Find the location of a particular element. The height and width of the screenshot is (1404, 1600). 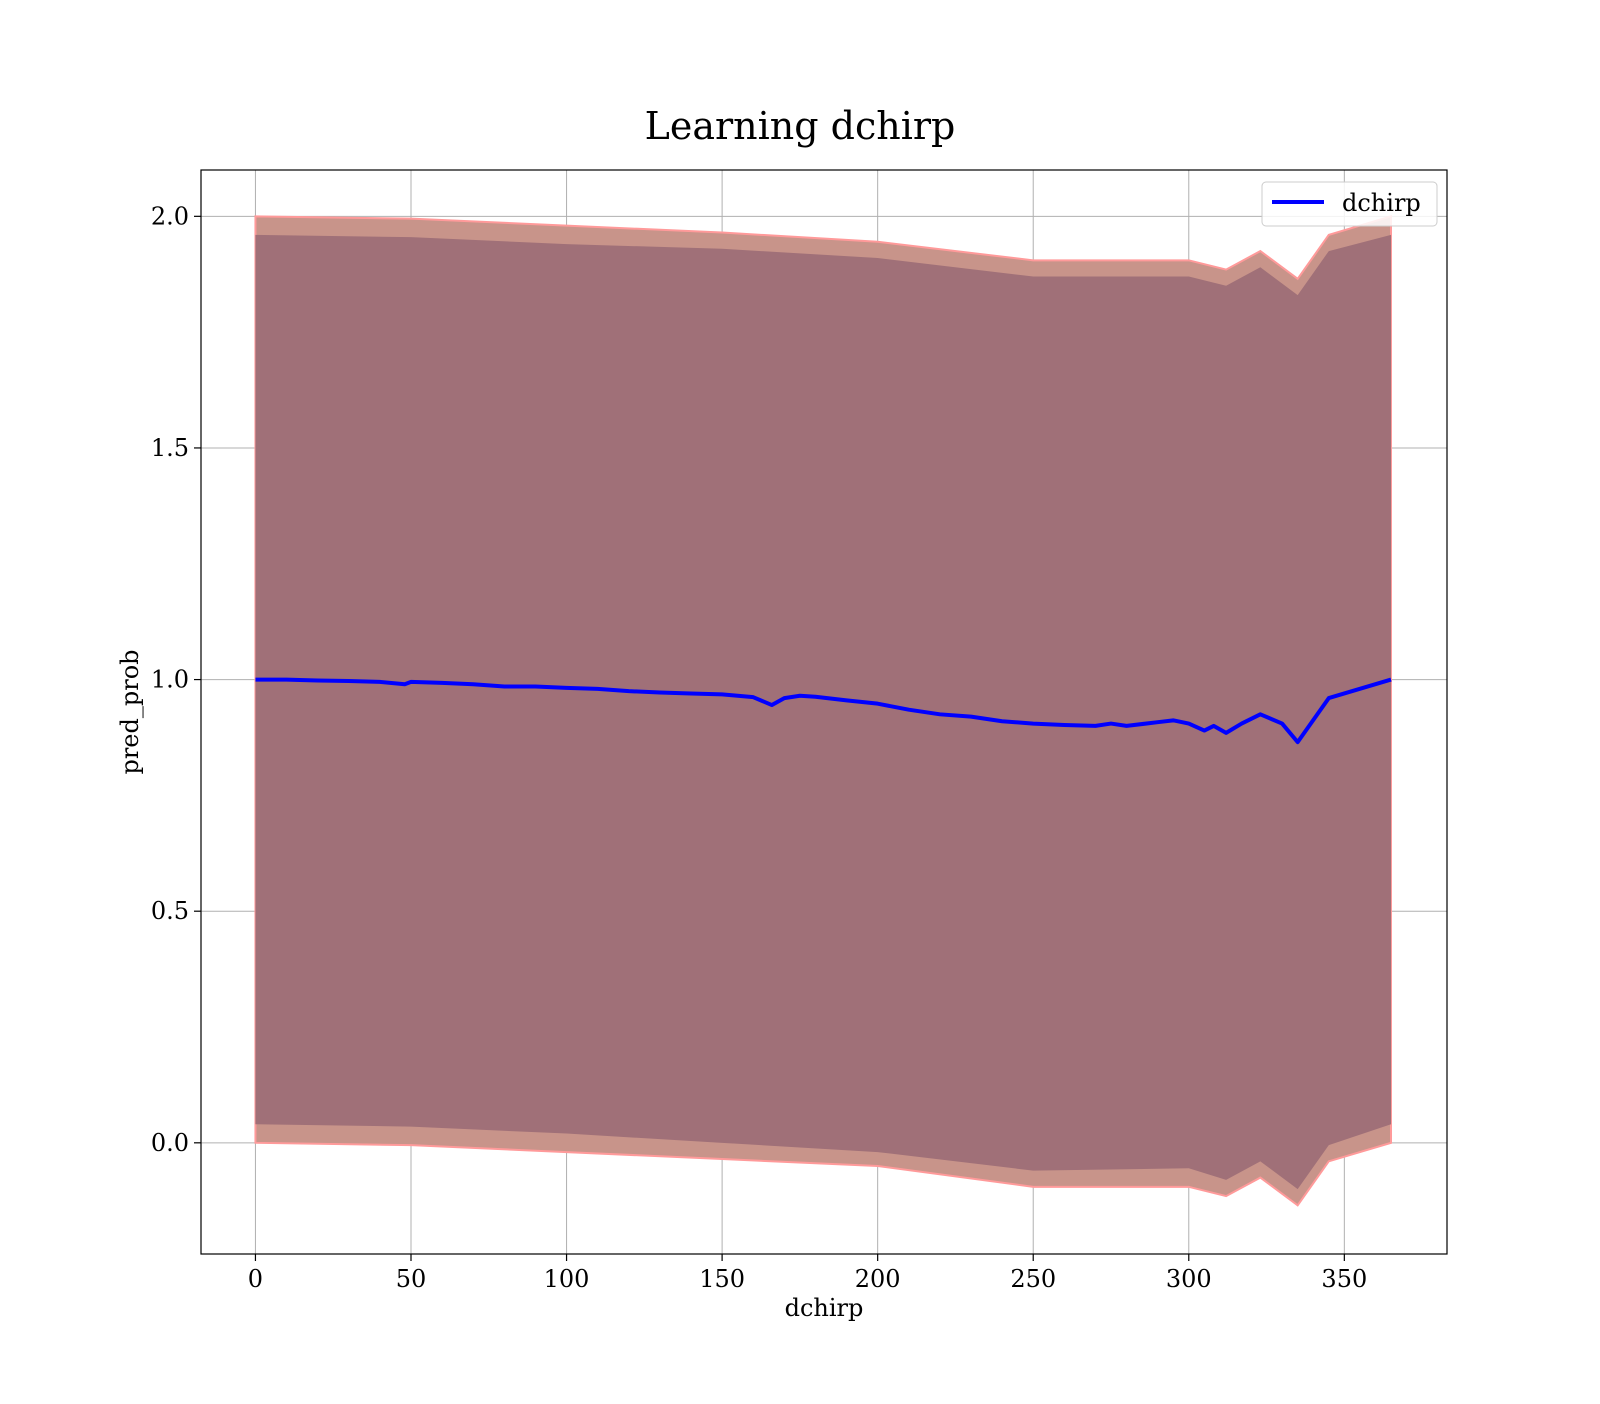

legend-label-dchirp: dchirp is located at coordinates (1381, 203).